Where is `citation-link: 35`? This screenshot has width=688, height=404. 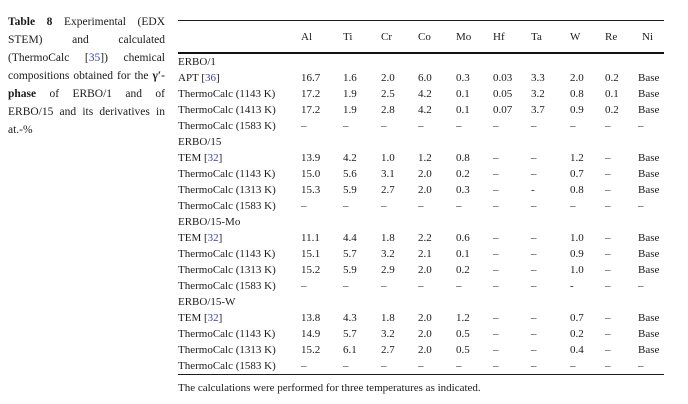
citation-link: 35 is located at coordinates (94, 58).